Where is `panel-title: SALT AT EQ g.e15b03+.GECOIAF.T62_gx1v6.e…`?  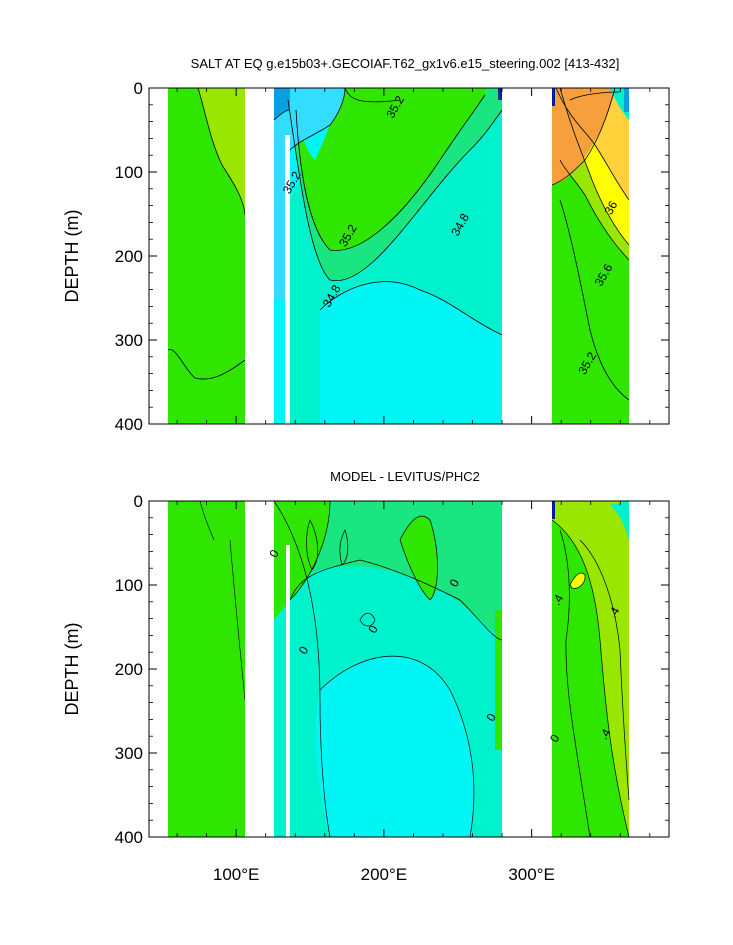
panel-title: SALT AT EQ g.e15b03+.GECOIAF.T62_gx1v6.e… is located at coordinates (405, 63).